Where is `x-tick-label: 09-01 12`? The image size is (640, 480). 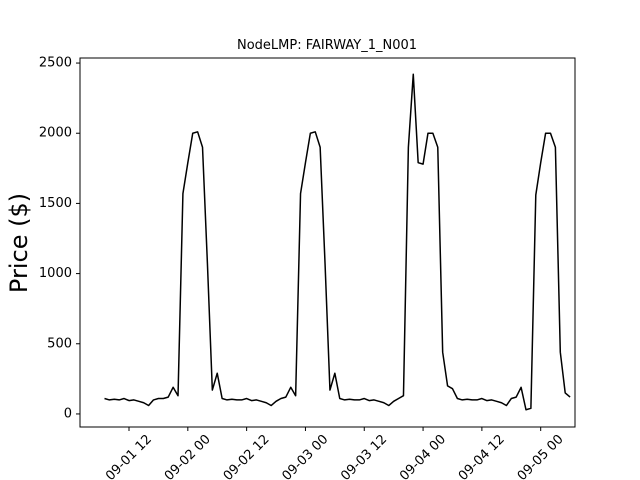
x-tick-label: 09-01 12 is located at coordinates (129, 456).